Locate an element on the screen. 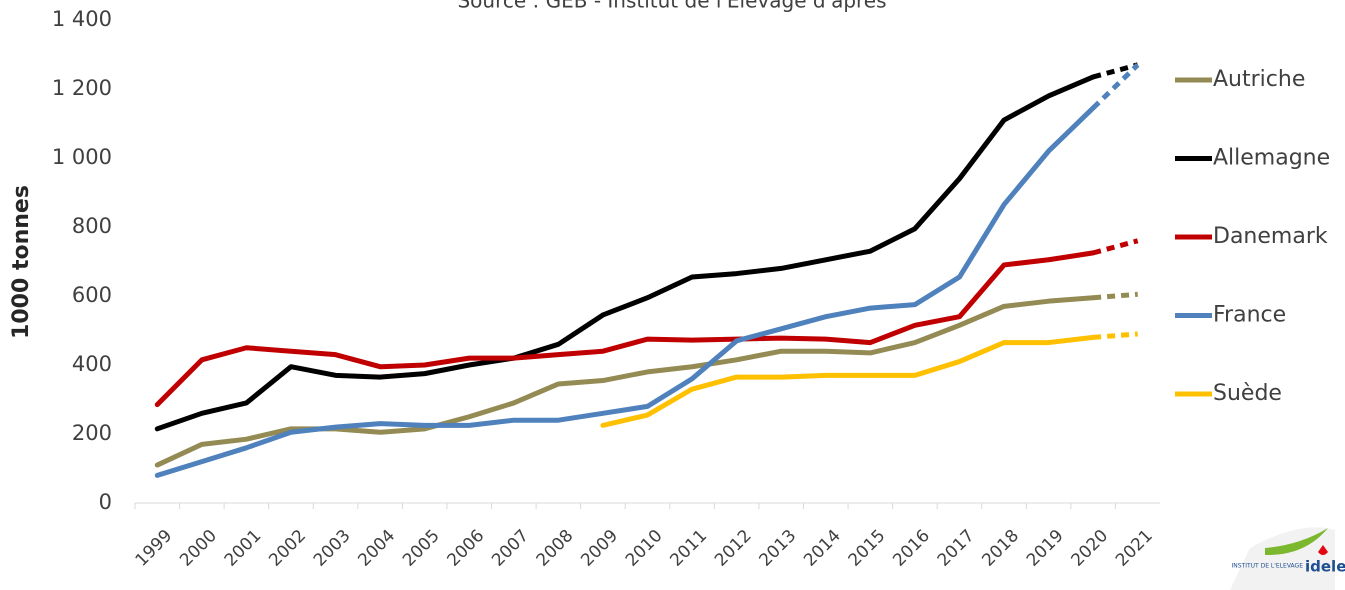 This screenshot has width=1345, height=590. x-tick-label: 2006 is located at coordinates (466, 548).